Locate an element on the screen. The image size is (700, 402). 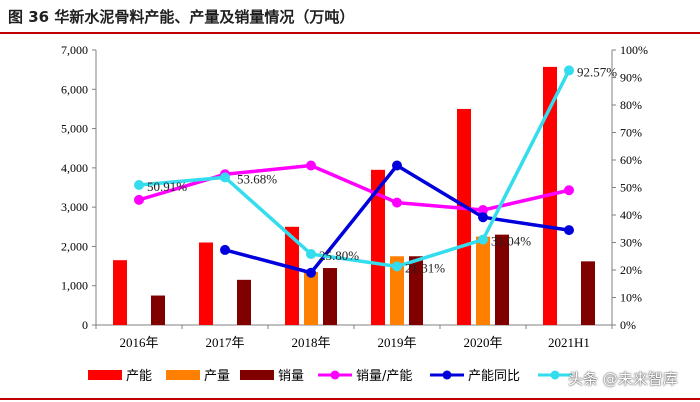
data-label: 25.80% is located at coordinates (339, 255).